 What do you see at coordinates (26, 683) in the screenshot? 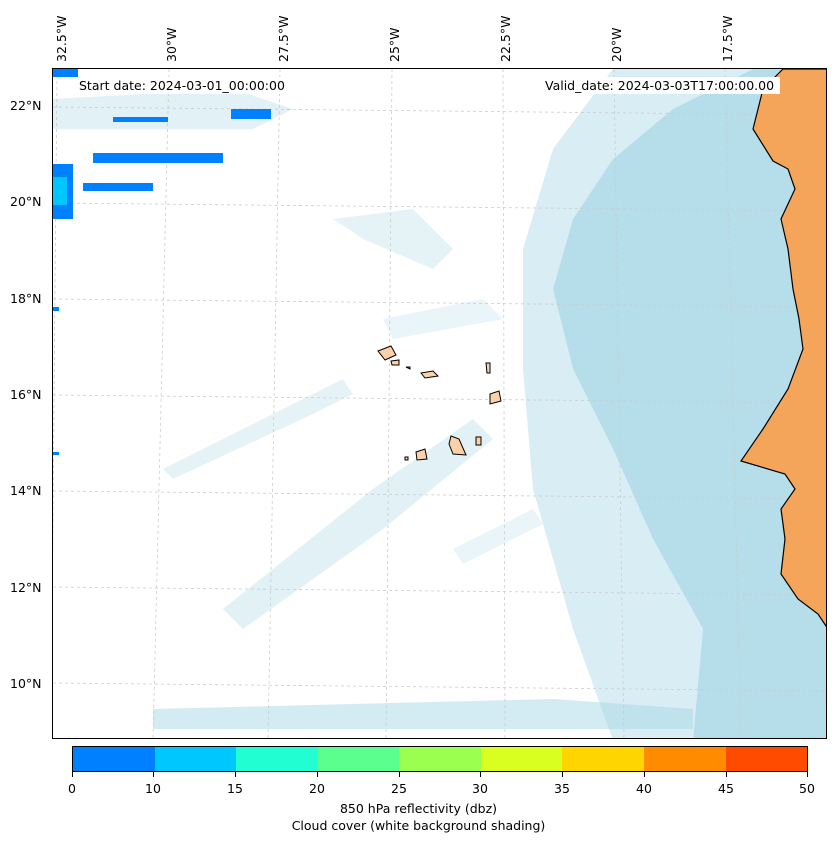
I see `lat-label-10n: 10°N` at bounding box center [26, 683].